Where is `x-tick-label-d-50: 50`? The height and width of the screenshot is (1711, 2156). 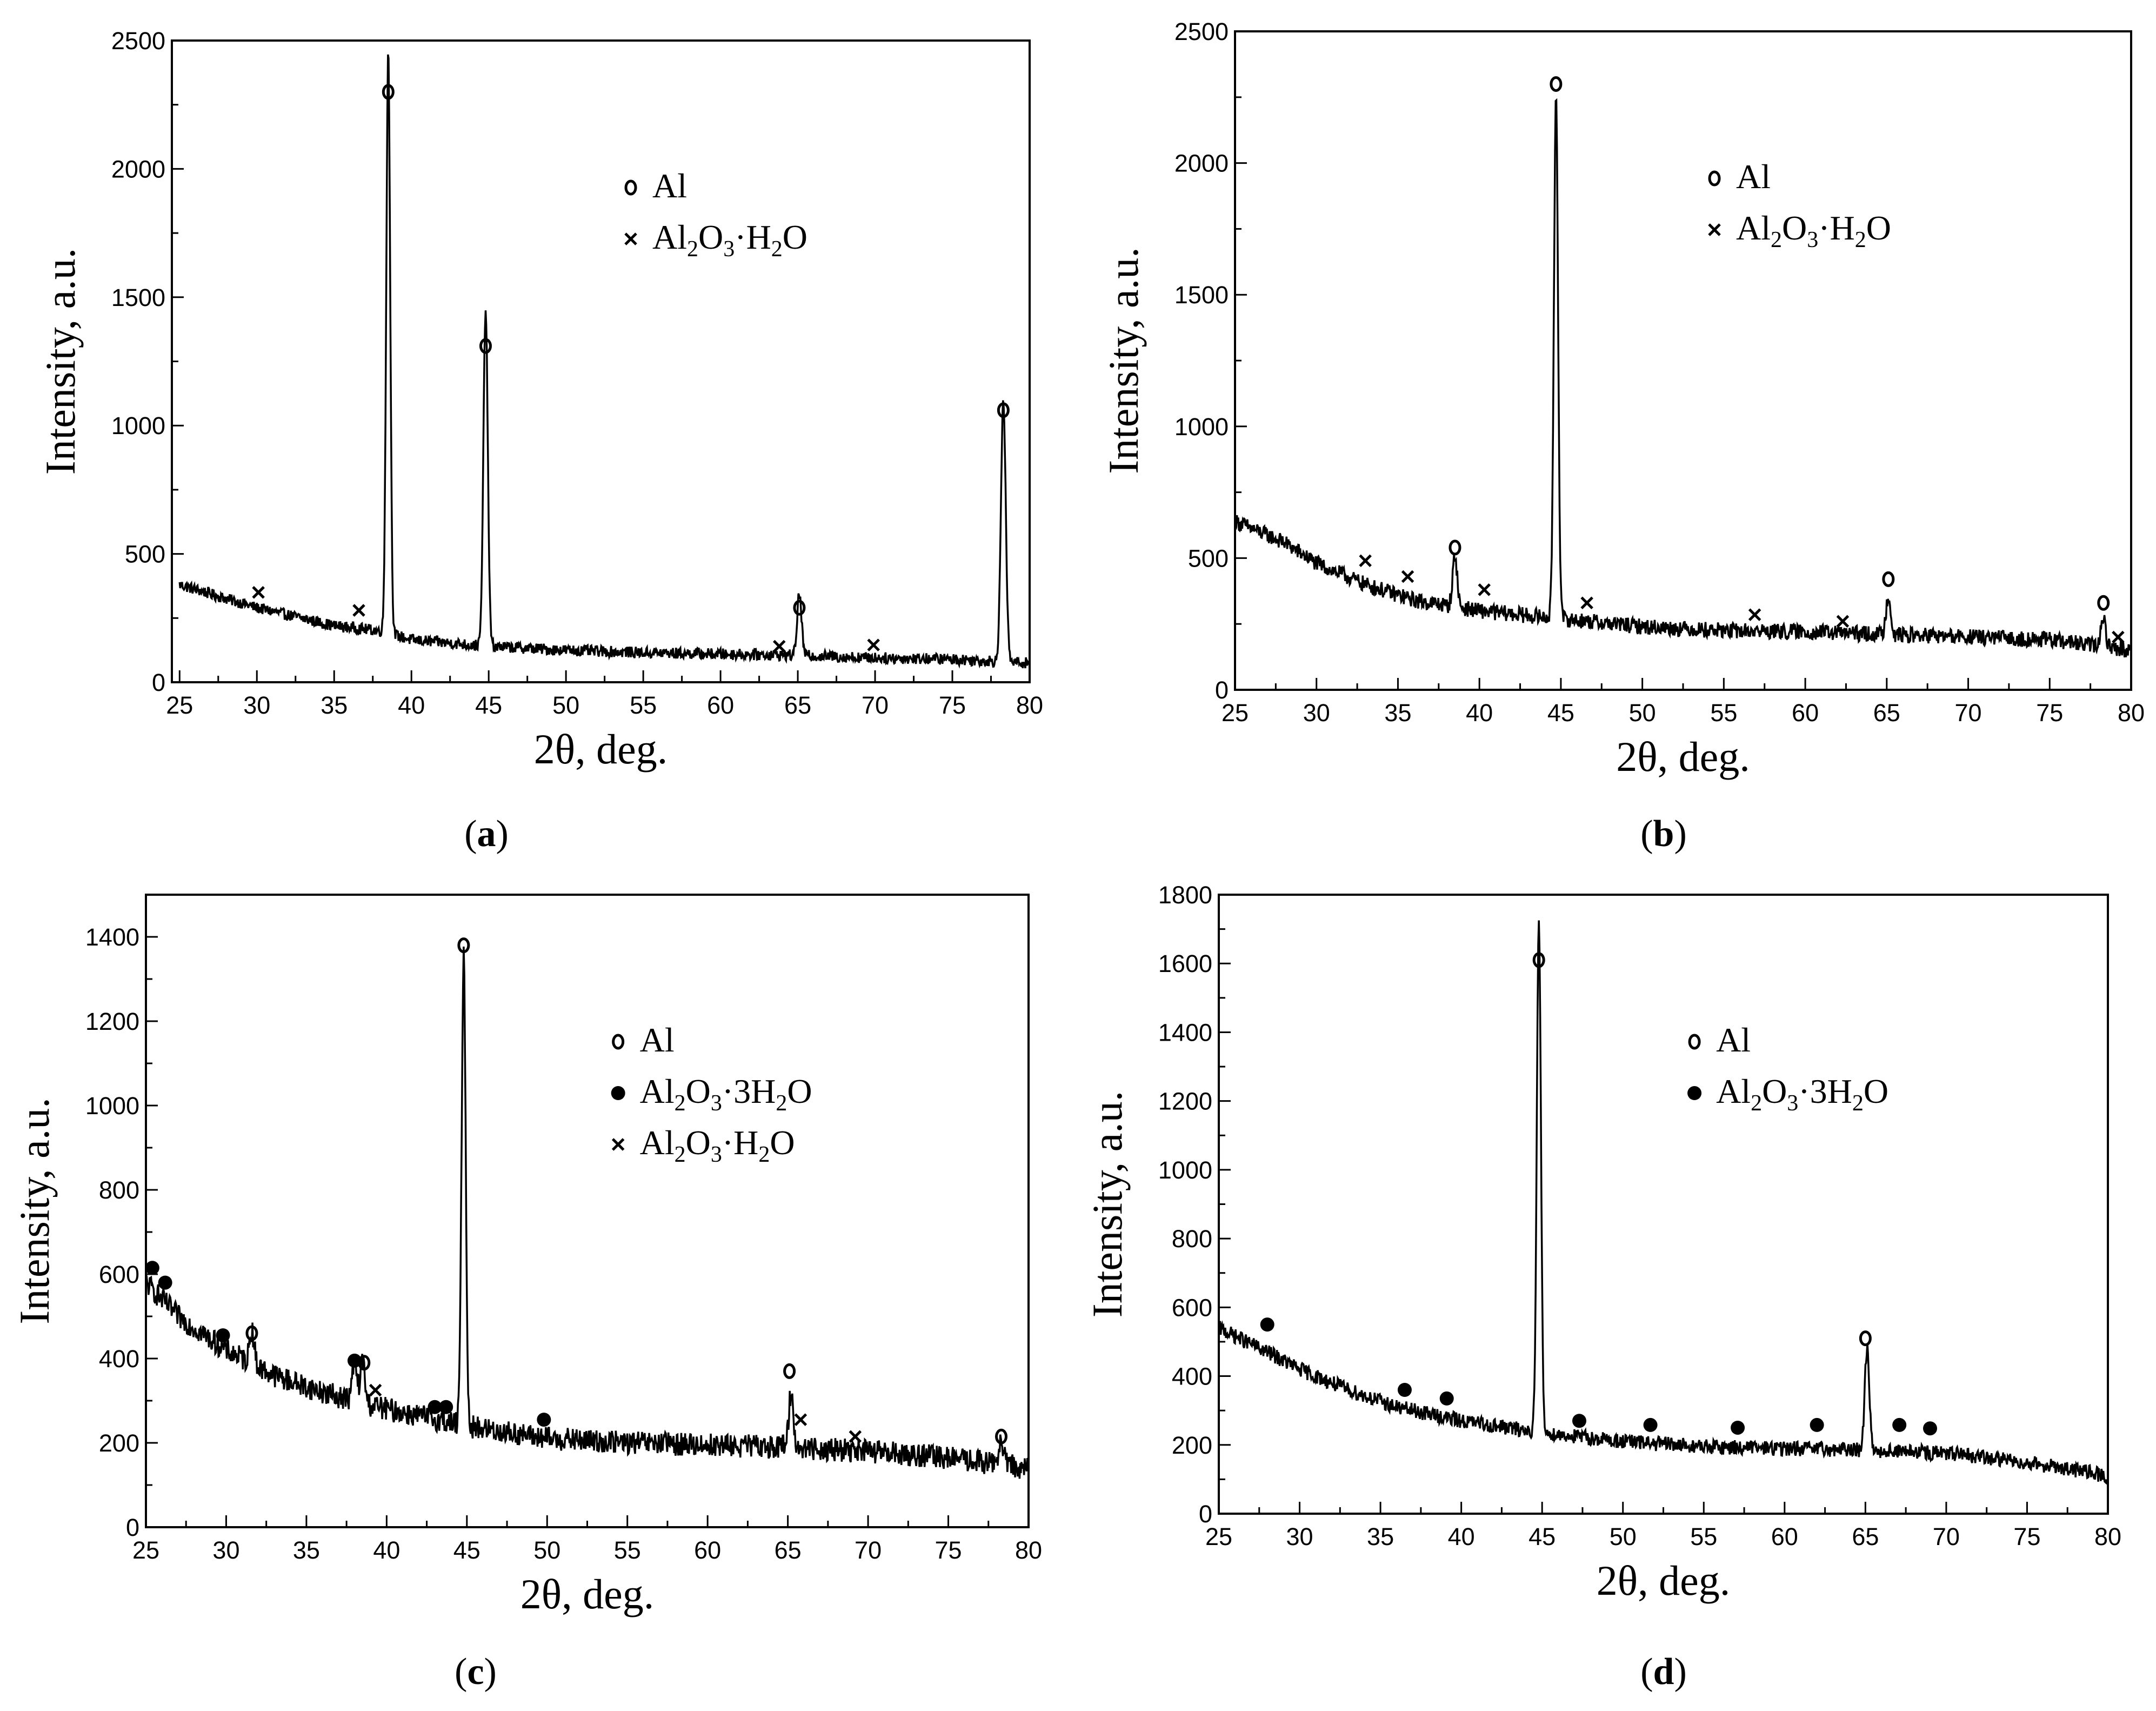
x-tick-label-d-50: 50 is located at coordinates (1623, 1536).